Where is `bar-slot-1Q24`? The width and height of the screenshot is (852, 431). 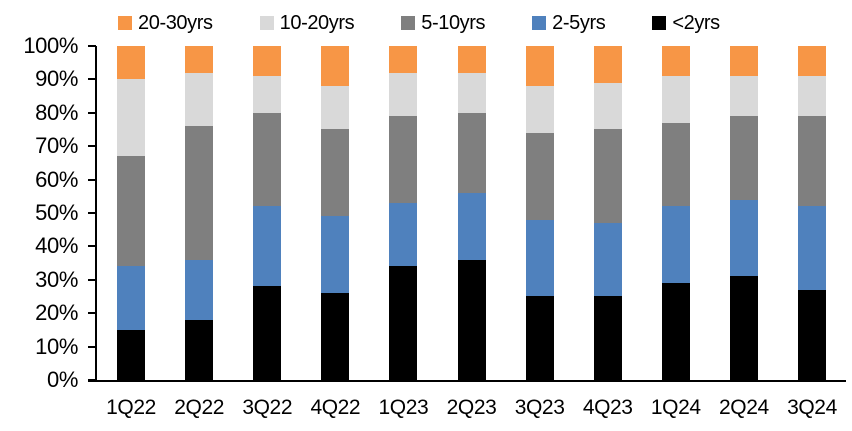 bar-slot-1Q24 is located at coordinates (676, 213).